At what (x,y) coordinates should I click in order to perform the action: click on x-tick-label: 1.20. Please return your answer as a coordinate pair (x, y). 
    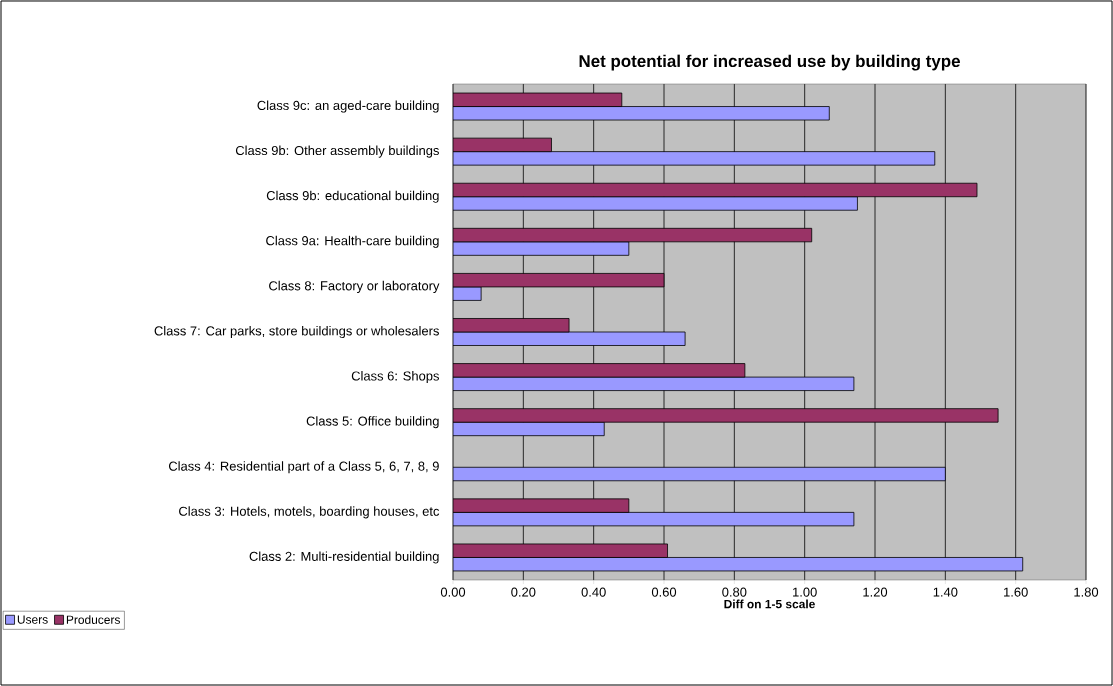
    Looking at the image, I should click on (875, 592).